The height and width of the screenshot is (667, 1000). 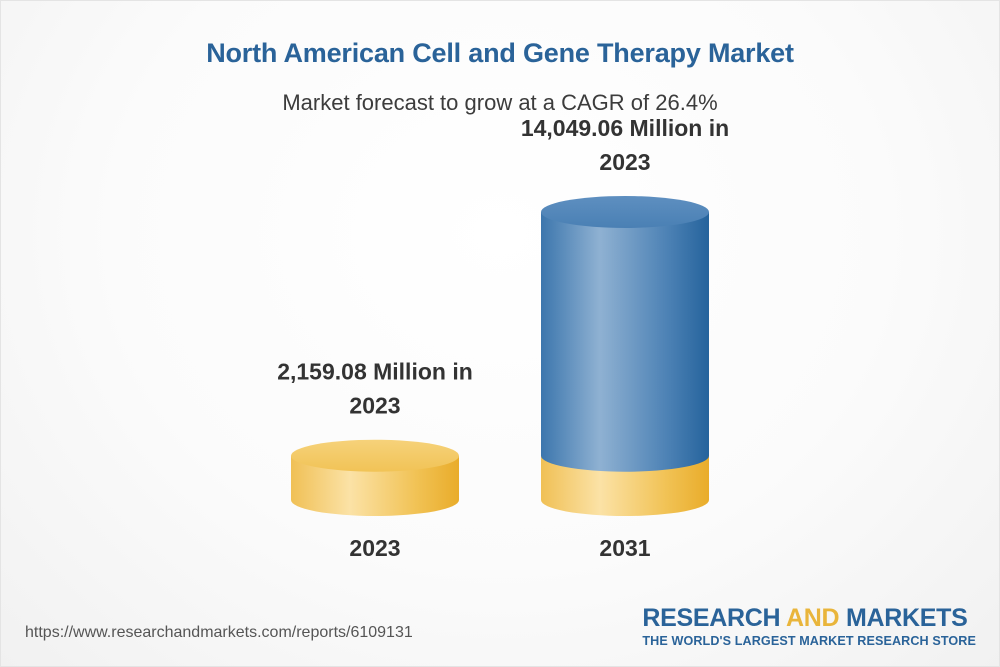 I want to click on brand-word-research: RESEARCH, so click(x=711, y=618).